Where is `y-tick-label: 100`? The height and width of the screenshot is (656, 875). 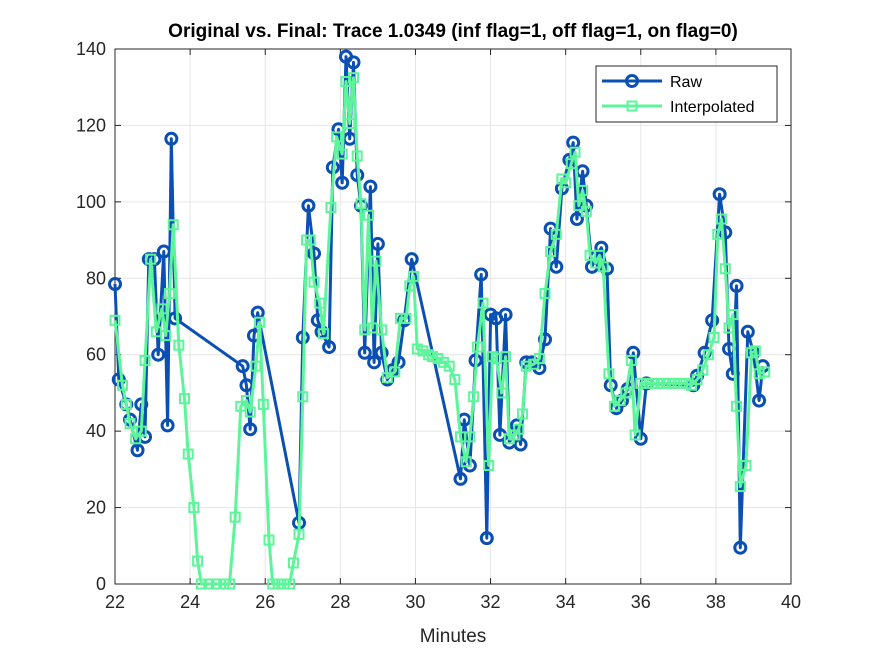
y-tick-label: 100 is located at coordinates (91, 202).